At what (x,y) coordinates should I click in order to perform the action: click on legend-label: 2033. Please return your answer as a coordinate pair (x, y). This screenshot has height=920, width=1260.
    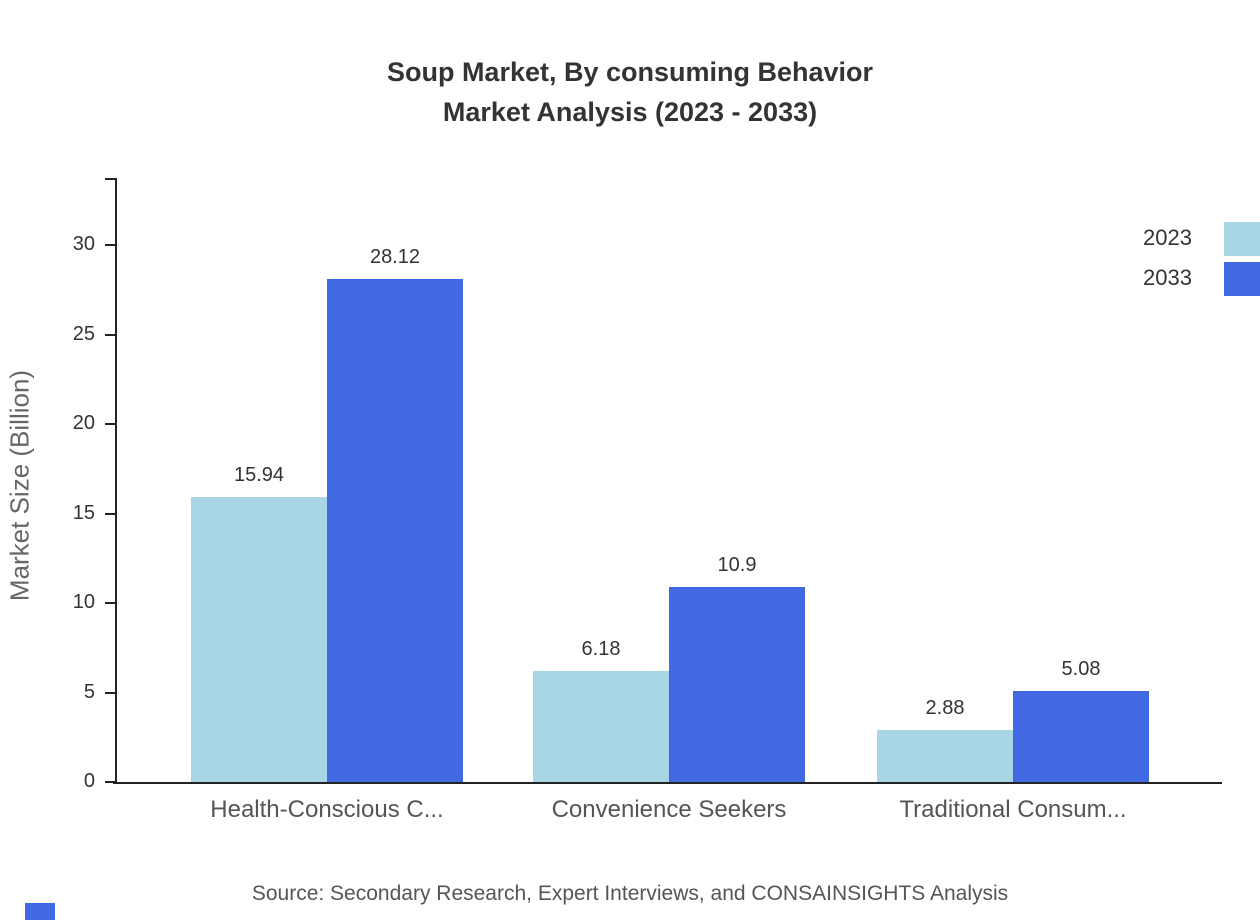
    Looking at the image, I should click on (1167, 277).